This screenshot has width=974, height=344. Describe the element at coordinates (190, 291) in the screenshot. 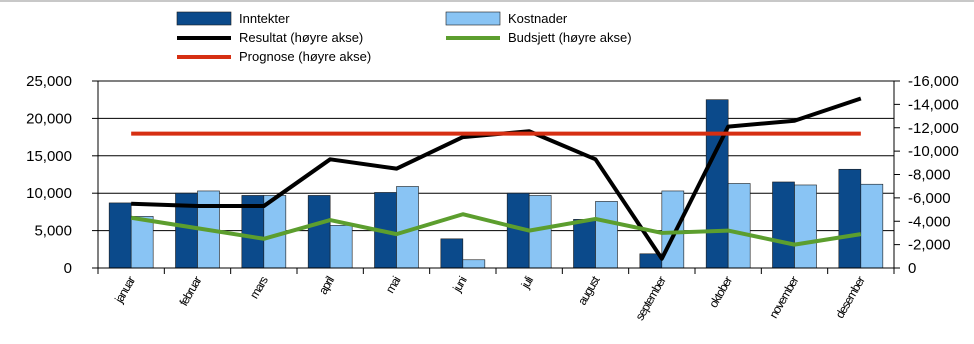

I see `x-axis-category-label: februar` at that location.